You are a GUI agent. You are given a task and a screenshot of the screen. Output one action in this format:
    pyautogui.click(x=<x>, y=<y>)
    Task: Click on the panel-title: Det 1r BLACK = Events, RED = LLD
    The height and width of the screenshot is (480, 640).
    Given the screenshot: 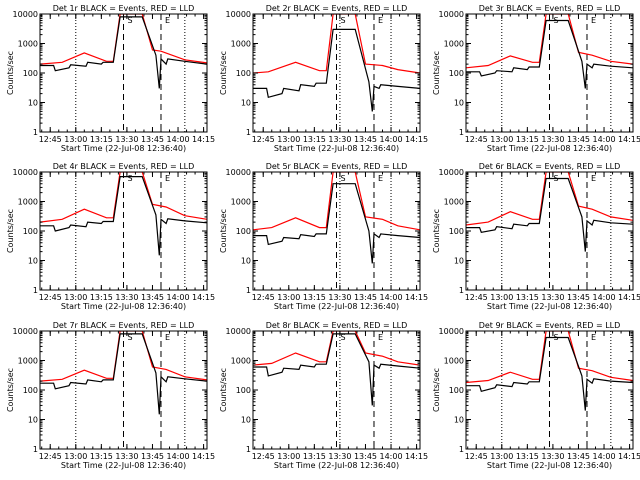 What is the action you would take?
    pyautogui.click(x=124, y=8)
    